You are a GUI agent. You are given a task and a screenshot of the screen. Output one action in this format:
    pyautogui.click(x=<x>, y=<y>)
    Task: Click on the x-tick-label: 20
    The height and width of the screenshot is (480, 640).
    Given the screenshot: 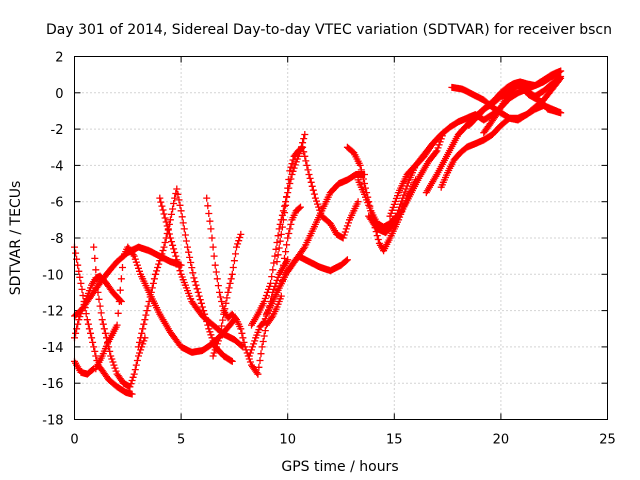 What is the action you would take?
    pyautogui.click(x=501, y=440)
    